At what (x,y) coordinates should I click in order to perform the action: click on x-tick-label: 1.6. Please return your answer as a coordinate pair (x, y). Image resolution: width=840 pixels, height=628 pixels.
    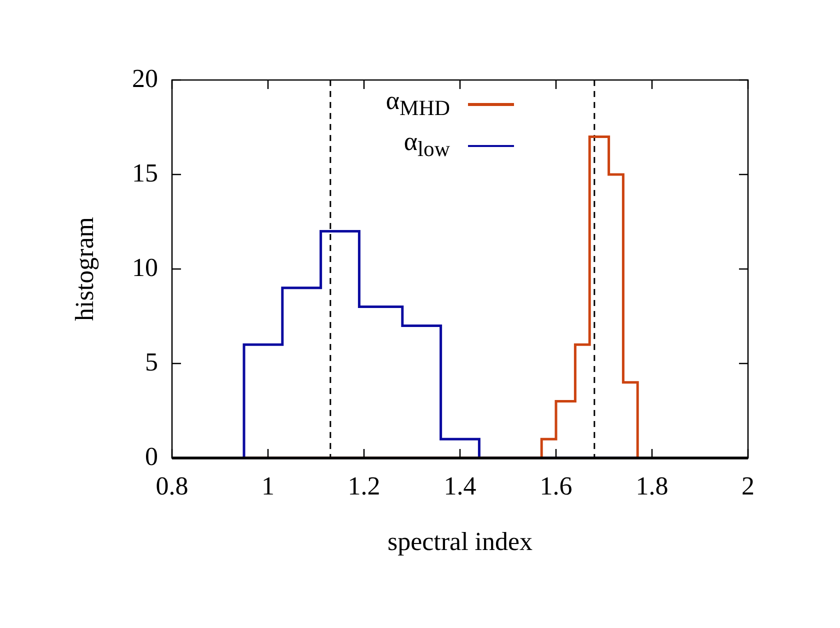
    Looking at the image, I should click on (556, 485).